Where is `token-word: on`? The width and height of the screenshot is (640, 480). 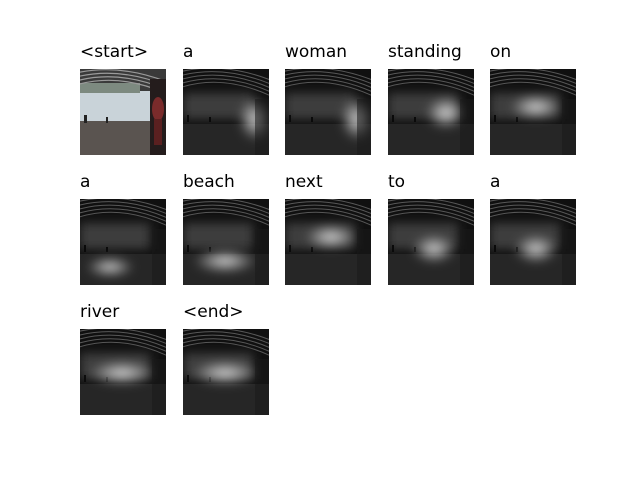 token-word: on is located at coordinates (501, 52).